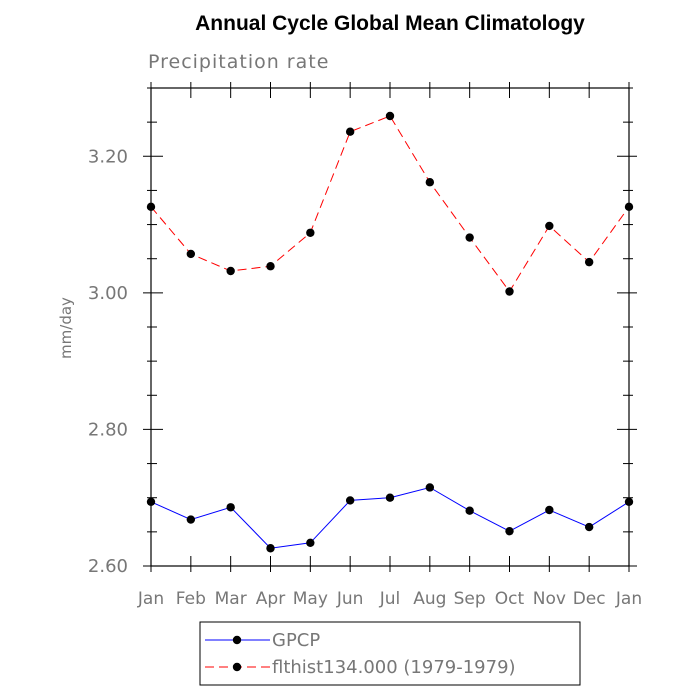 This screenshot has width=700, height=700. Describe the element at coordinates (470, 599) in the screenshot. I see `x-tick-label: Sep` at that location.